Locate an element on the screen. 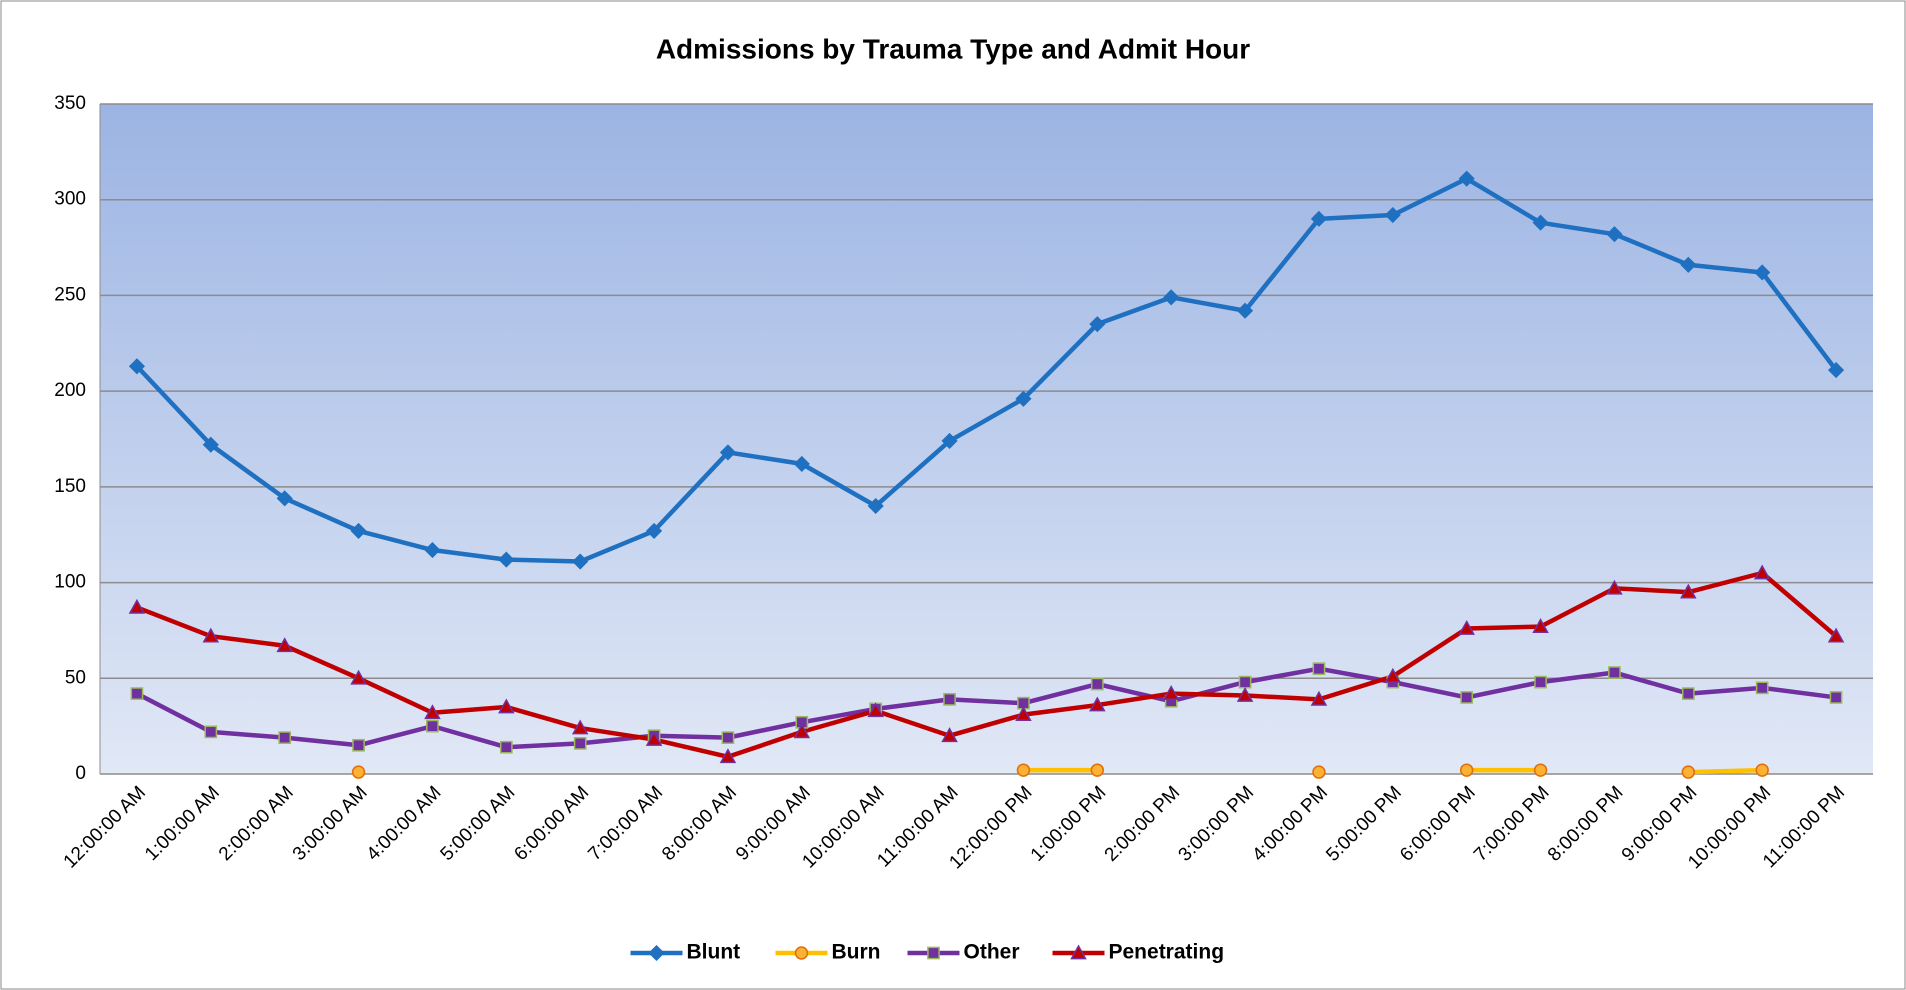 The width and height of the screenshot is (1906, 990). y-tick-label: 350 is located at coordinates (70, 103).